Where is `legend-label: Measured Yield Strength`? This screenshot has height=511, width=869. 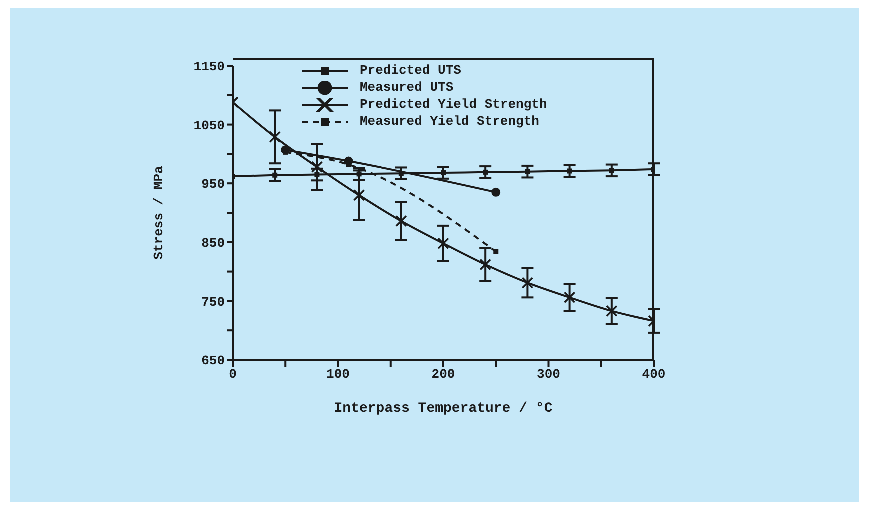
legend-label: Measured Yield Strength is located at coordinates (450, 121).